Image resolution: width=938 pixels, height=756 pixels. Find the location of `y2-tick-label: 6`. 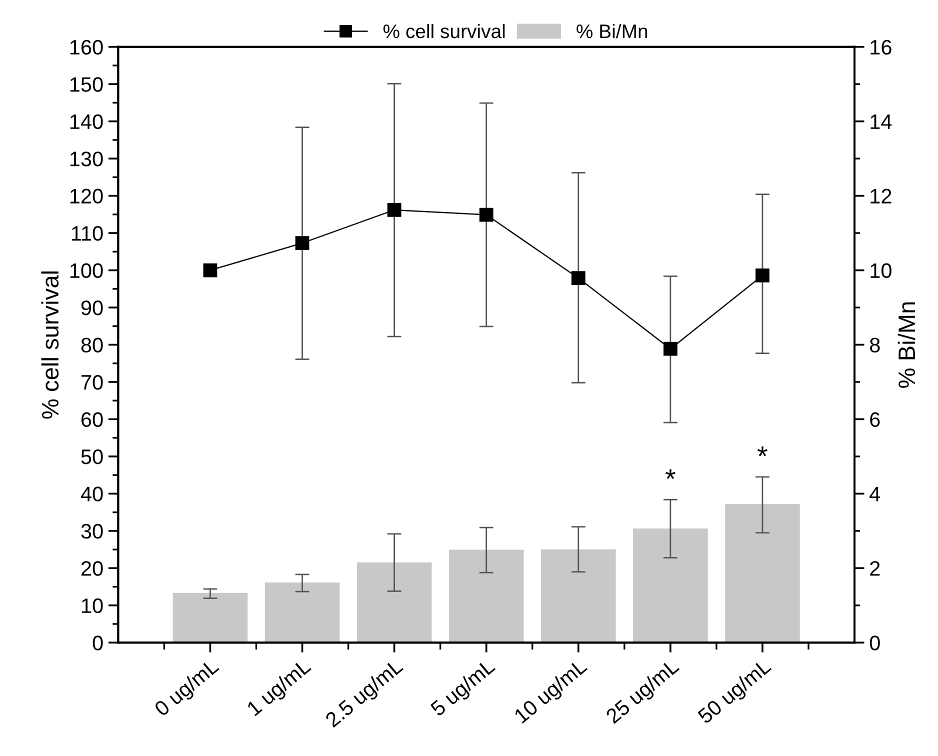

y2-tick-label: 6 is located at coordinates (875, 419).